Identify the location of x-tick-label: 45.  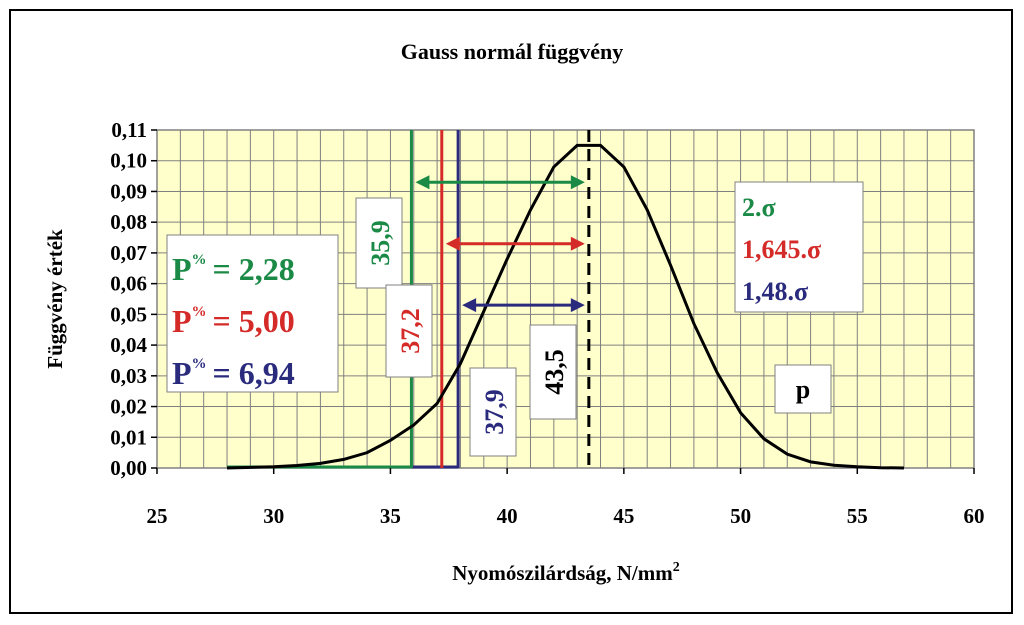
(623, 516).